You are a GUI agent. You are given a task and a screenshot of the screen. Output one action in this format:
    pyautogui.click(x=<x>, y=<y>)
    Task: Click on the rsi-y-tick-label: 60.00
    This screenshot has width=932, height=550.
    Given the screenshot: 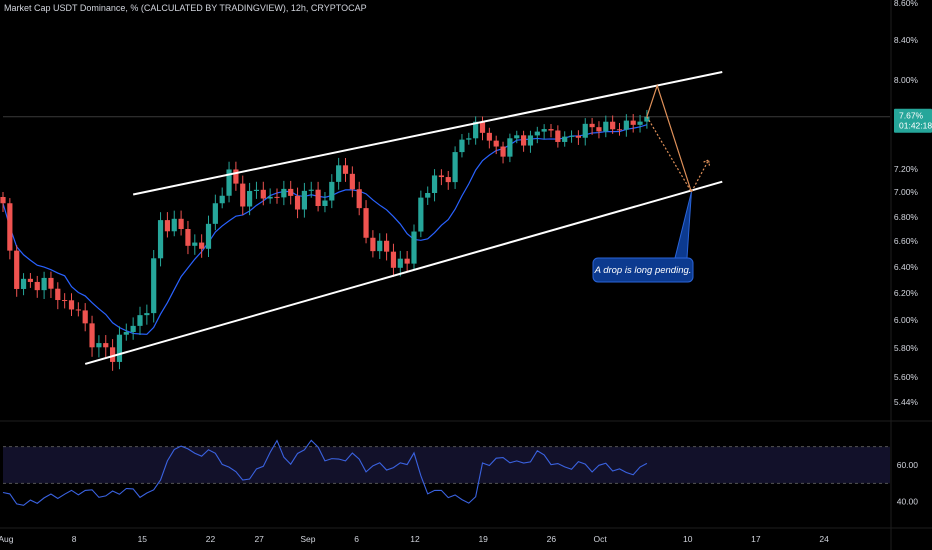 What is the action you would take?
    pyautogui.click(x=908, y=465)
    